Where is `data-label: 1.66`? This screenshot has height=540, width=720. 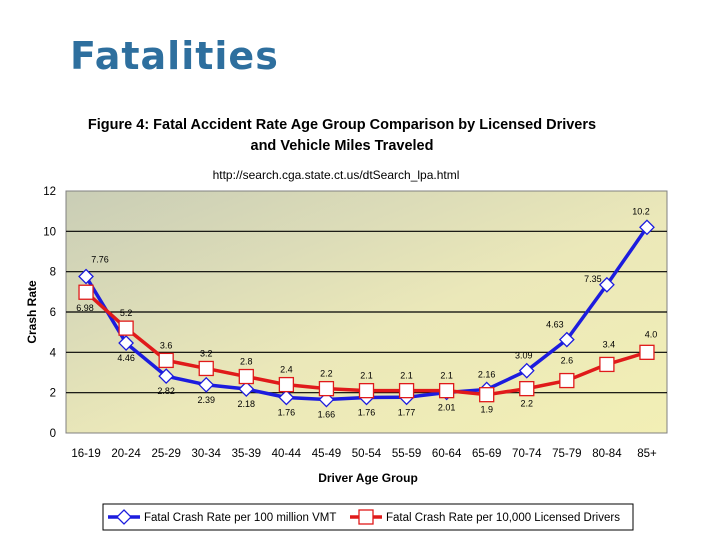 data-label: 1.66 is located at coordinates (327, 415).